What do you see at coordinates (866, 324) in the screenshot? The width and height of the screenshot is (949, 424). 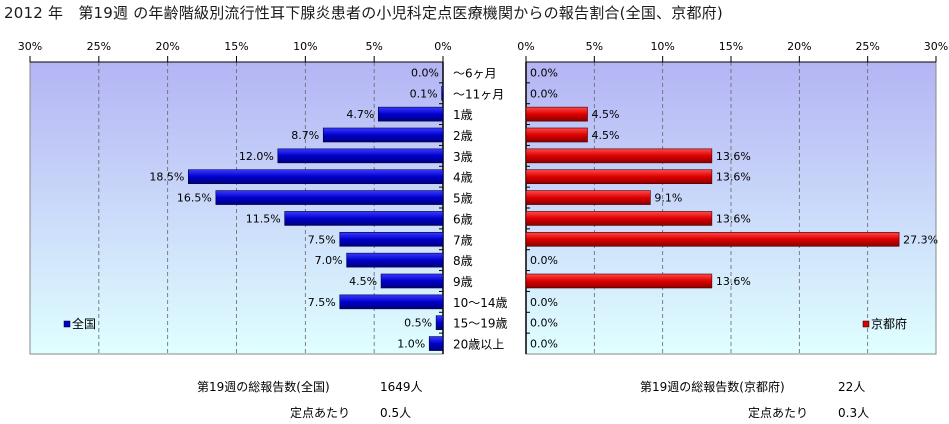 I see `kyoto-legend-swatch` at bounding box center [866, 324].